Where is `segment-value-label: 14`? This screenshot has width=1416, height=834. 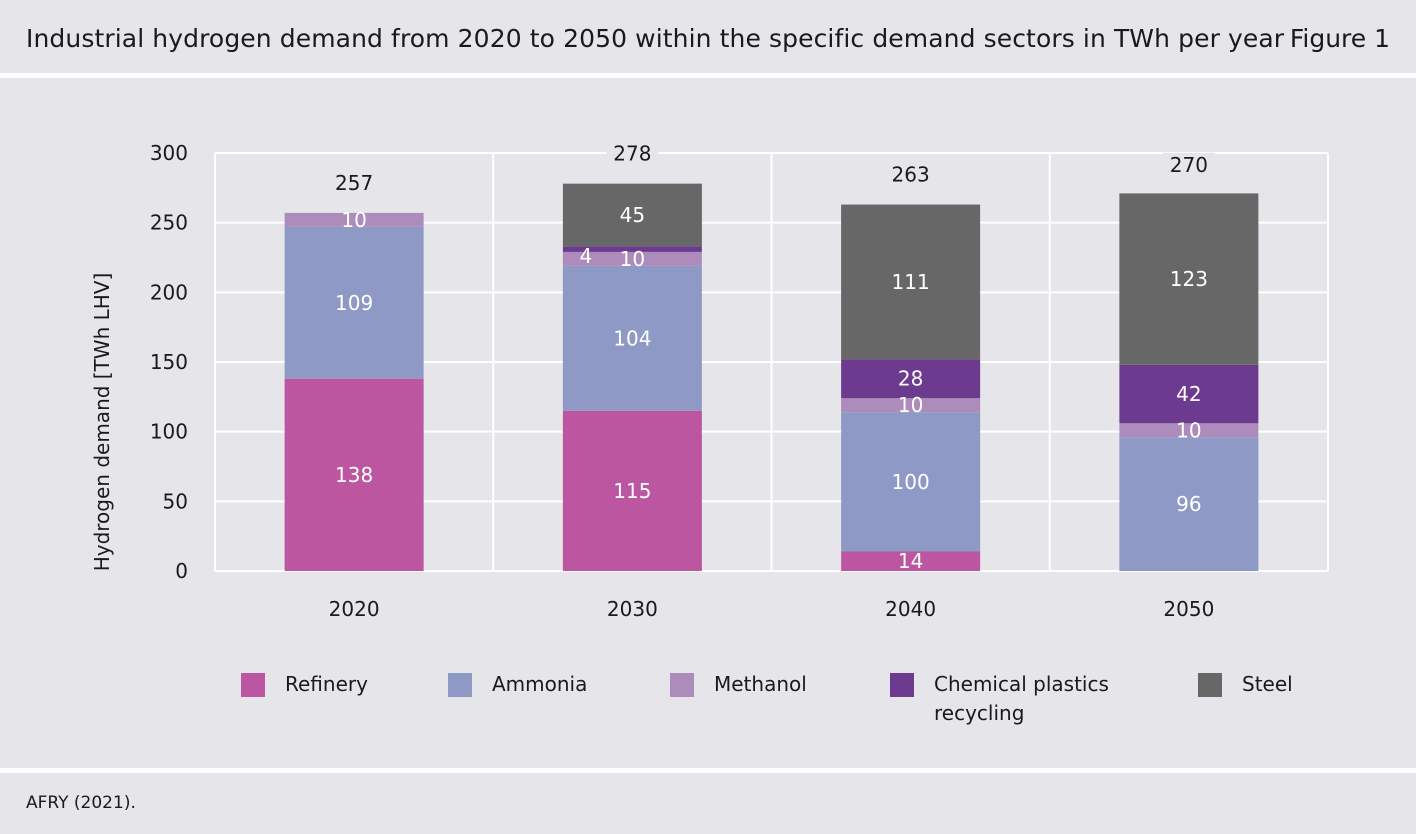 segment-value-label: 14 is located at coordinates (910, 561).